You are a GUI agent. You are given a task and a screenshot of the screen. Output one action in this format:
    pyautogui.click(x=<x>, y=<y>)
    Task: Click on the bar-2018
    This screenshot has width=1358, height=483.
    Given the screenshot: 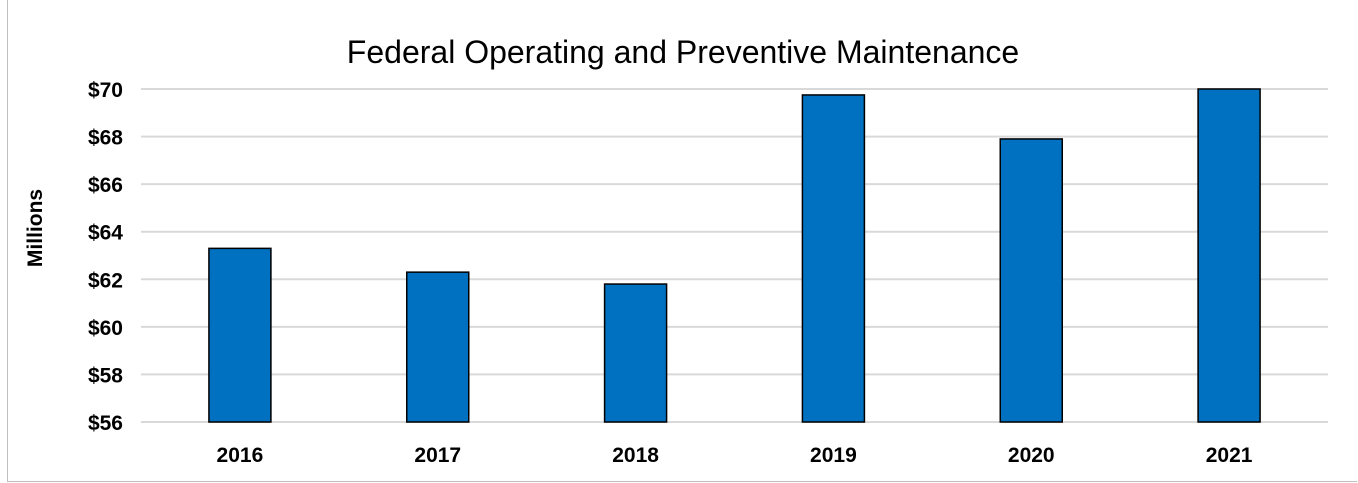 What is the action you would take?
    pyautogui.click(x=635, y=353)
    